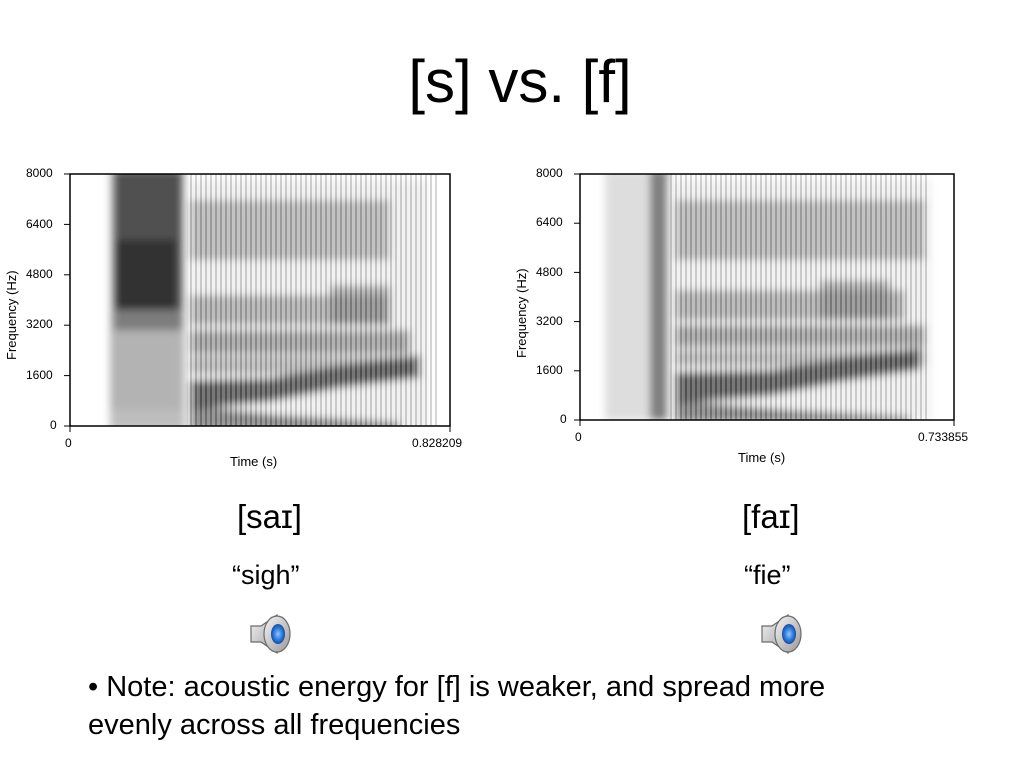 This screenshot has height=768, width=1024. Describe the element at coordinates (437, 443) in the screenshot. I see `x-tick-label-max: 0.828209` at that location.